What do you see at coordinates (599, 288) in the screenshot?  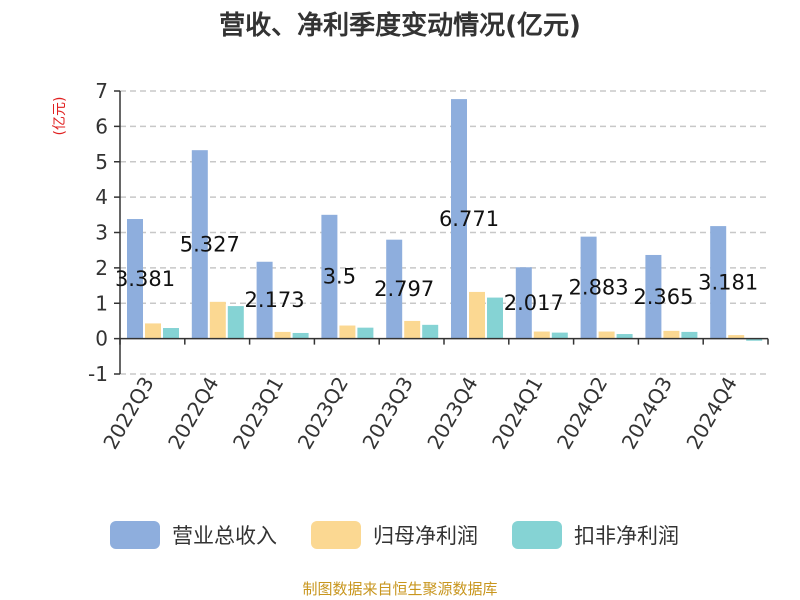 I see `data-label: 2.883` at bounding box center [599, 288].